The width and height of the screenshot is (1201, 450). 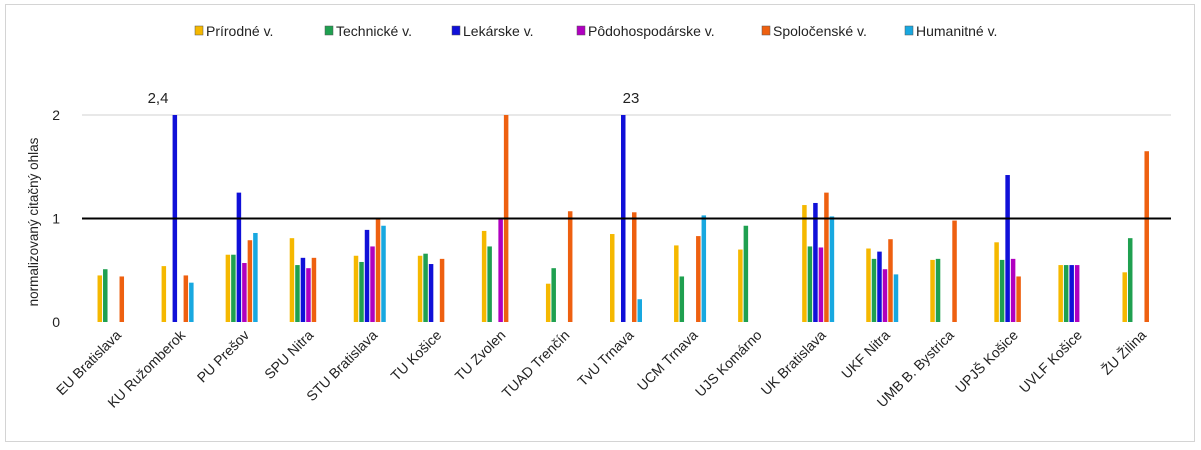 What do you see at coordinates (865, 354) in the screenshot?
I see `x-tick-label: UKF Nitra` at bounding box center [865, 354].